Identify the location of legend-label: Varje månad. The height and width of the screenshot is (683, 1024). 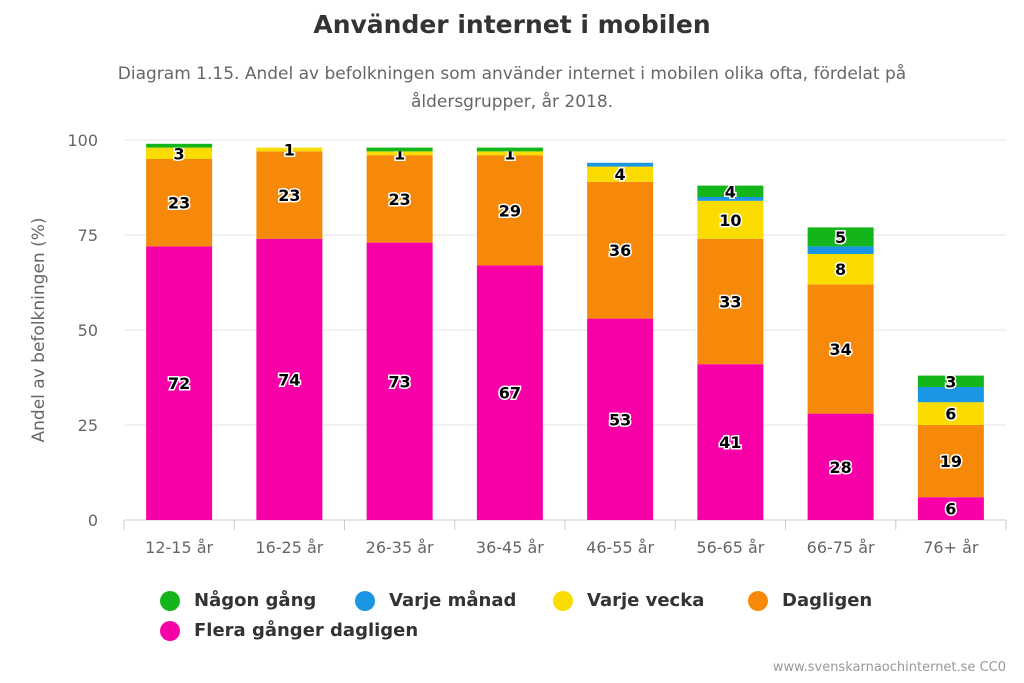
(453, 600).